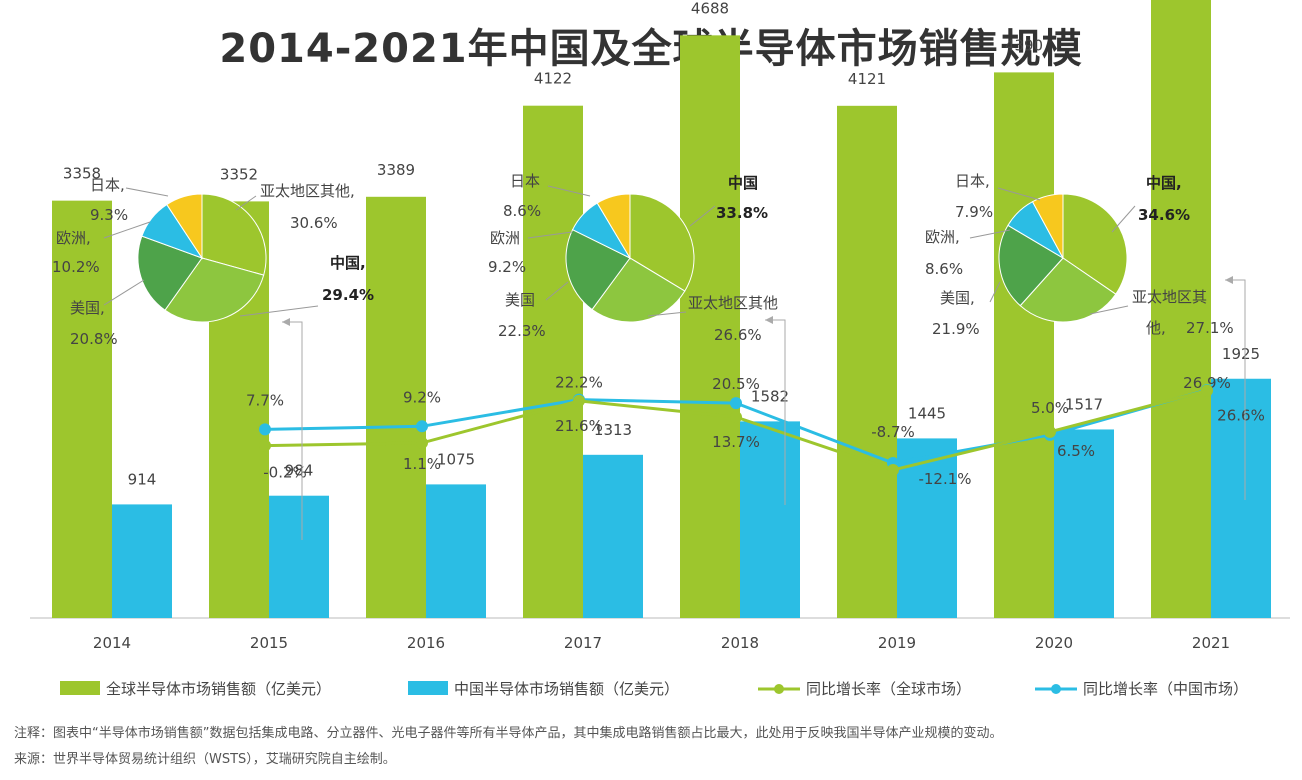  Describe the element at coordinates (956, 329) in the screenshot. I see `pie-2021-pct-us: 21.9%` at that location.